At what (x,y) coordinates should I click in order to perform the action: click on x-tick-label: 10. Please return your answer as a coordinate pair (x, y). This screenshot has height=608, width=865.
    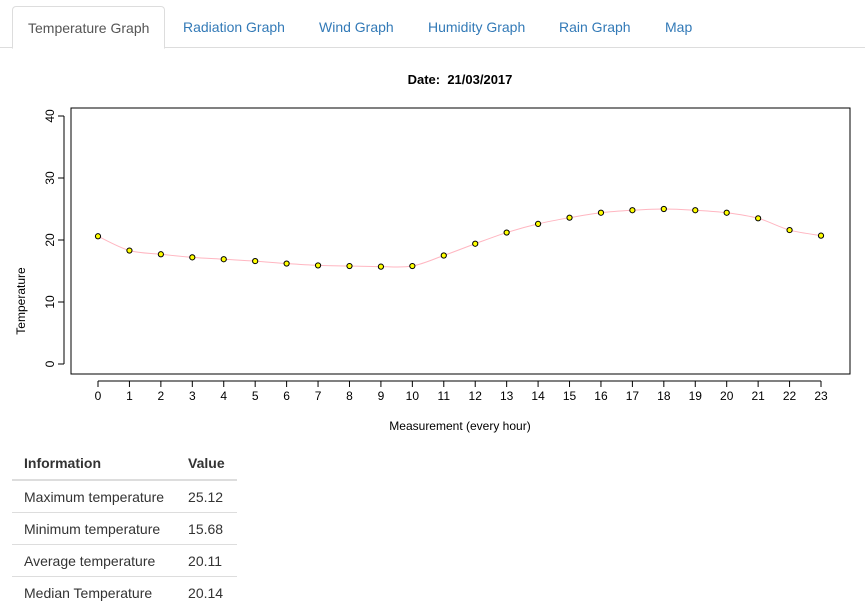
    Looking at the image, I should click on (413, 396).